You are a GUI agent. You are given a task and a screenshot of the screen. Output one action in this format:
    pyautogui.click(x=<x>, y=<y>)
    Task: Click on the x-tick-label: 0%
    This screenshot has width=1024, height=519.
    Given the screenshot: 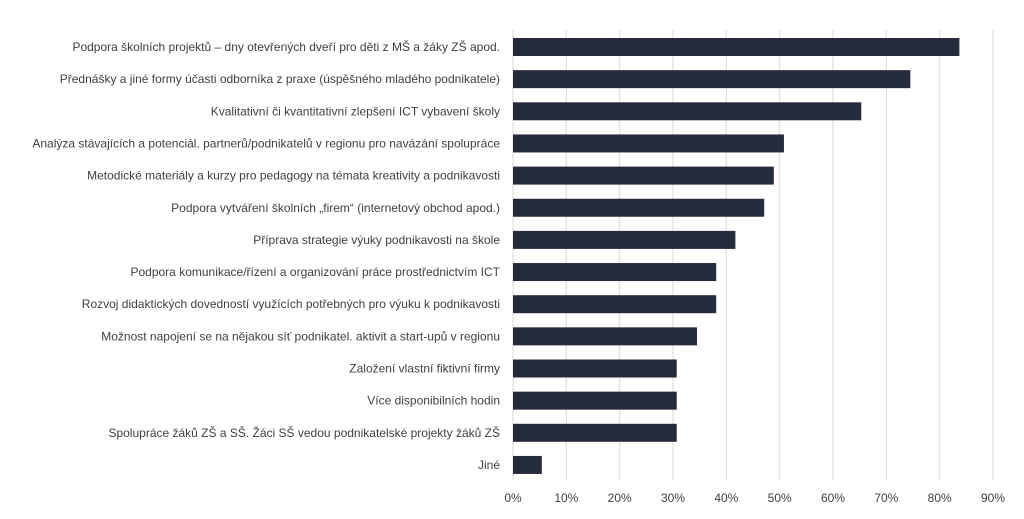 What is the action you would take?
    pyautogui.click(x=513, y=498)
    